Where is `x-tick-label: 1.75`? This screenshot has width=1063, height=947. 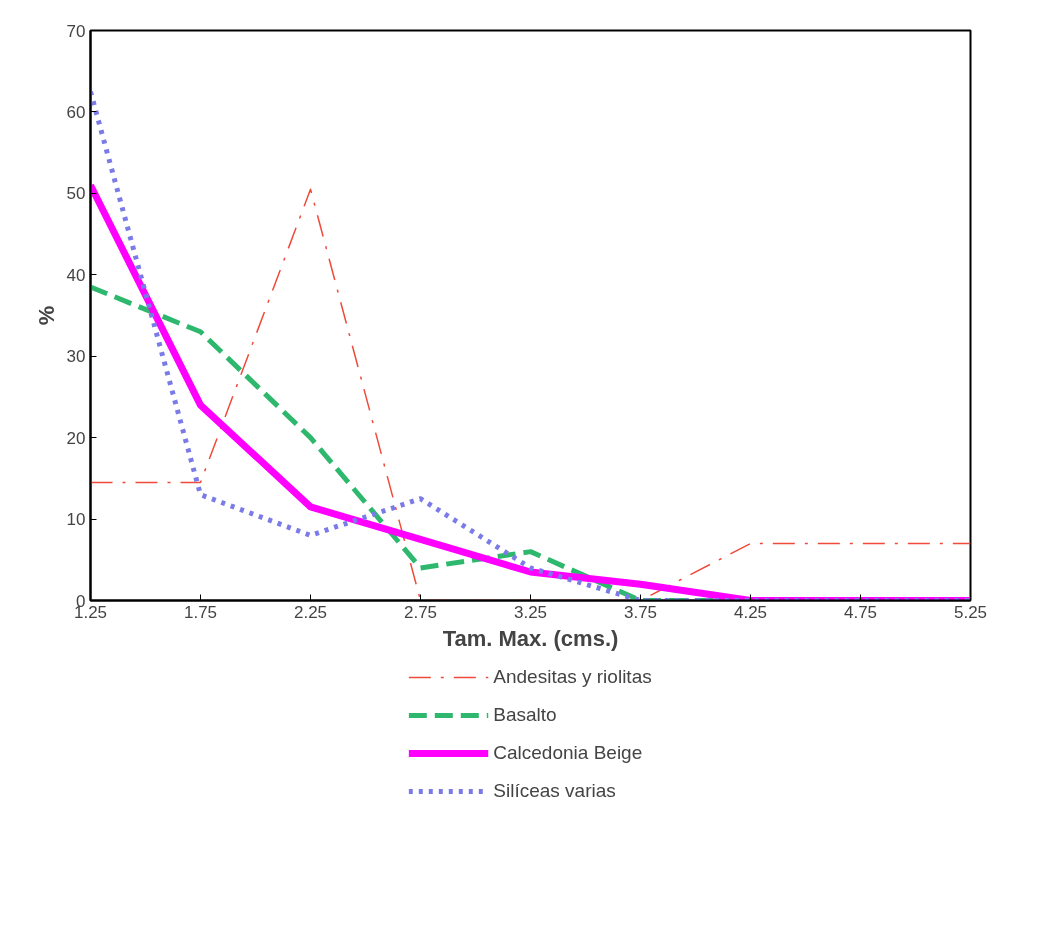 x-tick-label: 1.75 is located at coordinates (200, 612).